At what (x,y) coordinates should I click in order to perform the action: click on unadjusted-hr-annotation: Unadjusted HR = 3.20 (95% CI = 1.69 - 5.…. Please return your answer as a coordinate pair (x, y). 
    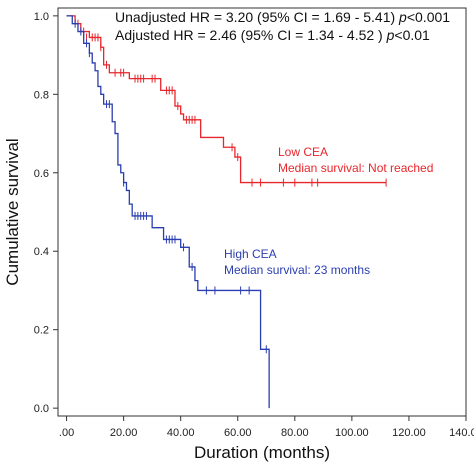
    Looking at the image, I should click on (282, 17).